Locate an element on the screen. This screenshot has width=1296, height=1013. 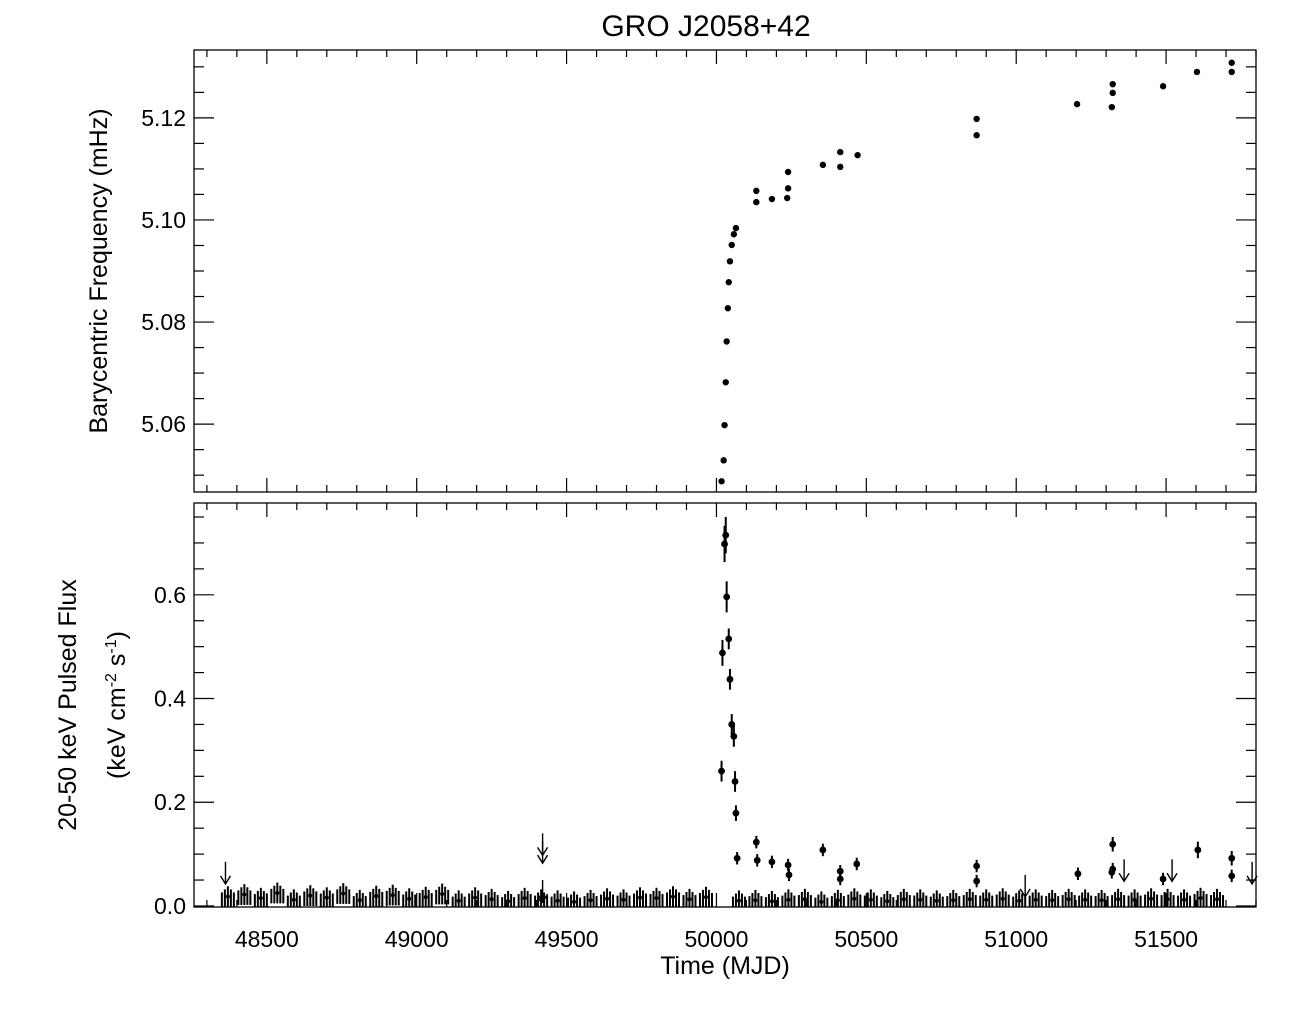
y-tick-label: 0.0 is located at coordinates (170, 906).